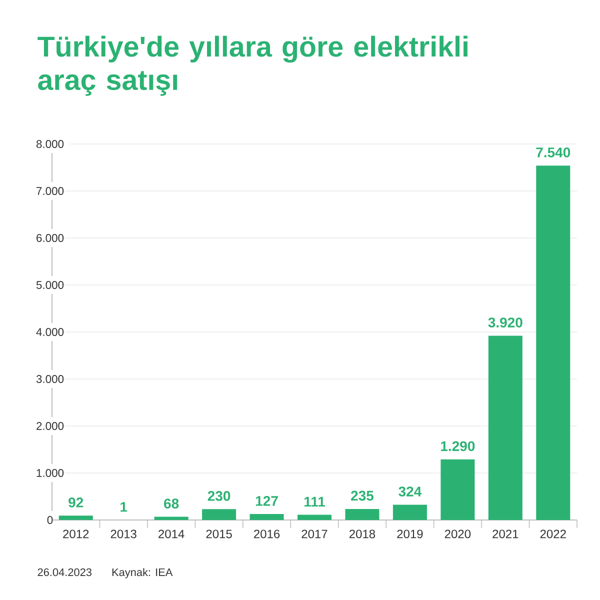 The image size is (600, 600). I want to click on data-label: 92, so click(76, 503).